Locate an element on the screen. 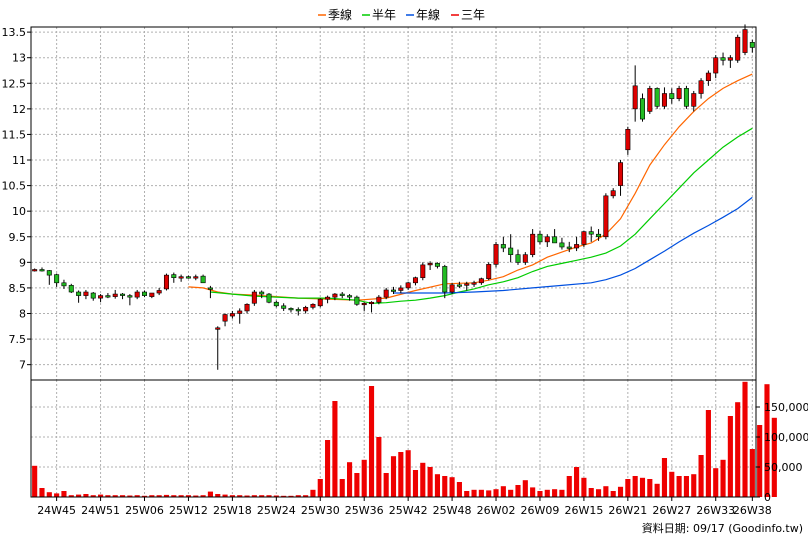 The image size is (808, 540). y-tick-label: 9 is located at coordinates (22, 262).